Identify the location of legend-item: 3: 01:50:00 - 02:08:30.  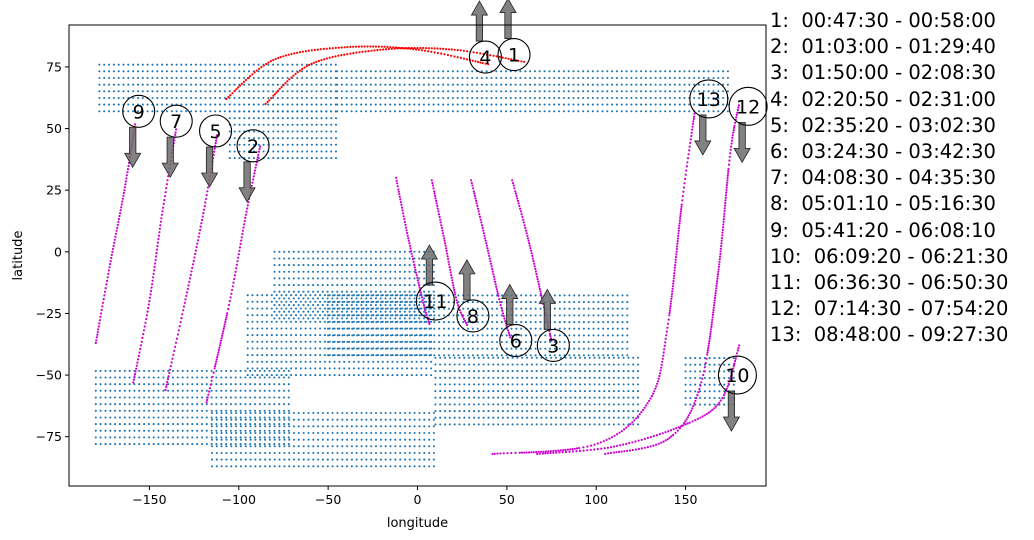
(883, 73).